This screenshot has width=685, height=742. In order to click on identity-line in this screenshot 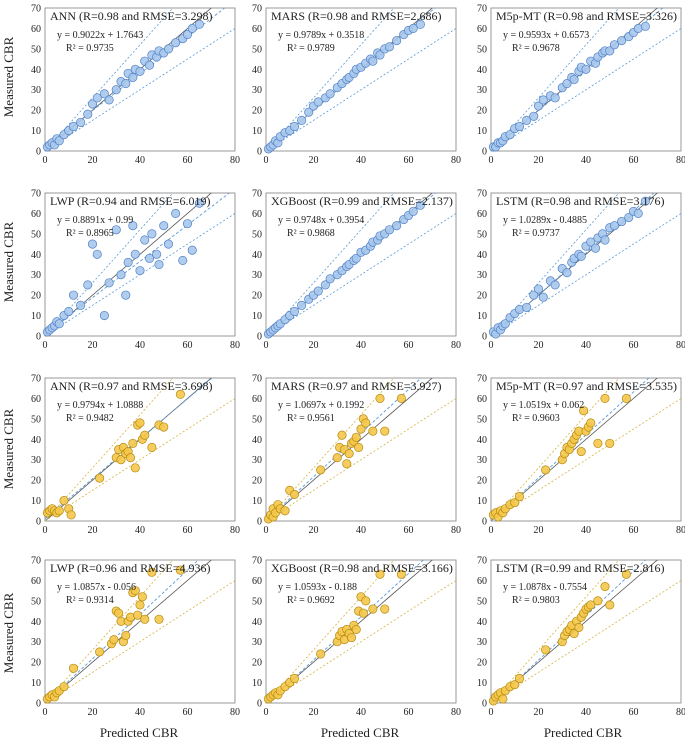, I will do `click(128, 264)`.